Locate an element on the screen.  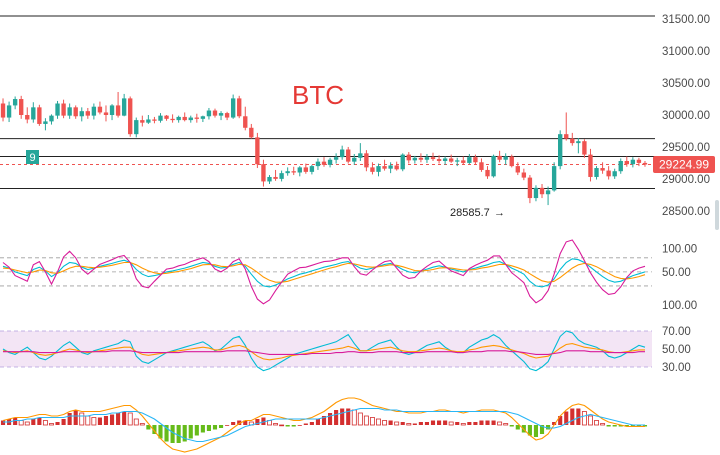
rsi-tick-label: 100.00 is located at coordinates (679, 306).